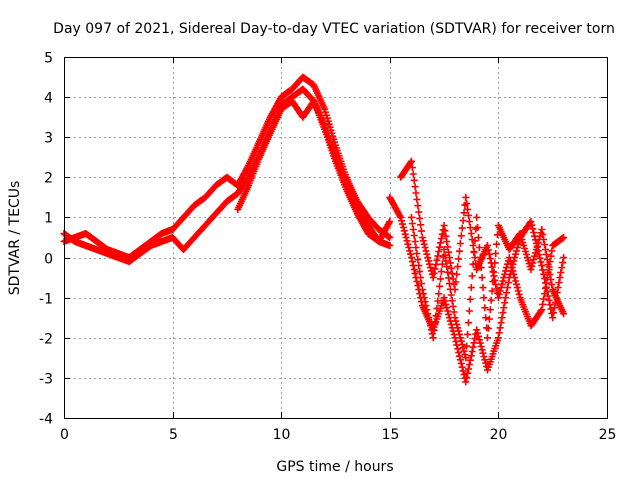 This screenshot has height=480, width=640. What do you see at coordinates (314, 171) in the screenshot?
I see `data-series-track-c` at bounding box center [314, 171].